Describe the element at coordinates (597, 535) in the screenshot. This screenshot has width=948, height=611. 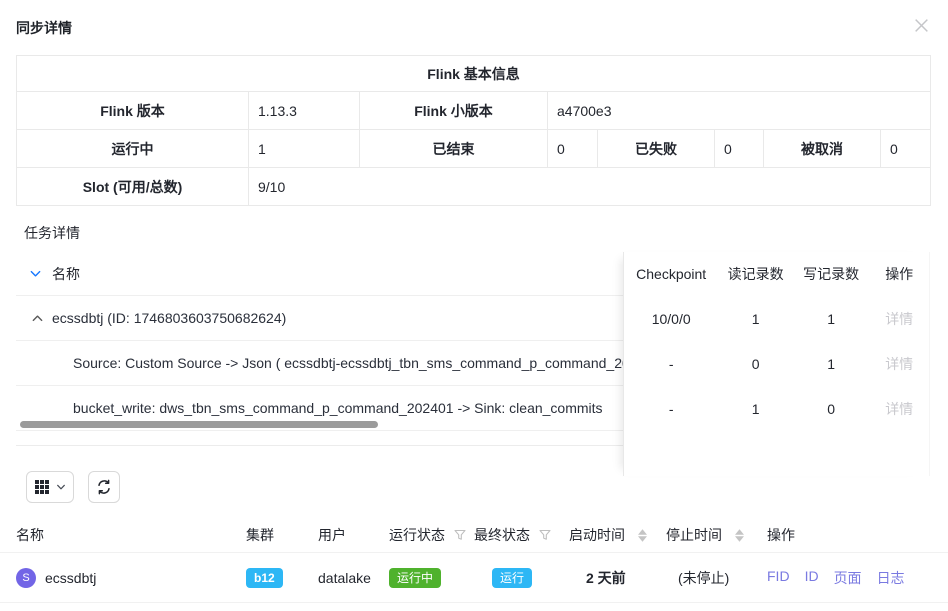
I see `start-time-header-label: 启动时间` at that location.